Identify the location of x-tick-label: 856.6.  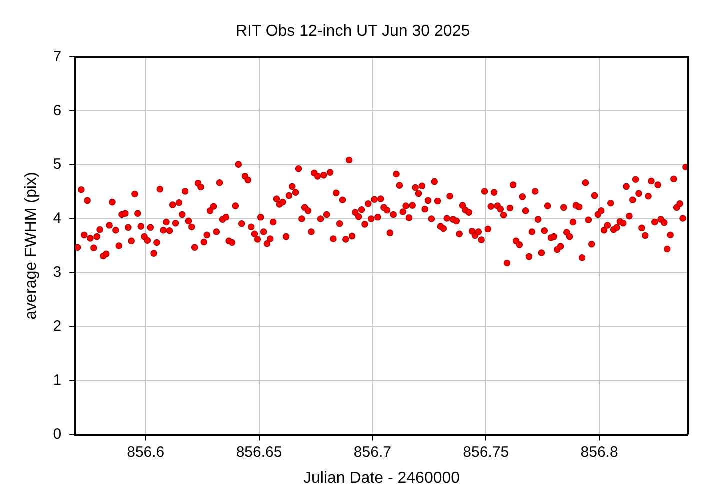
(146, 452).